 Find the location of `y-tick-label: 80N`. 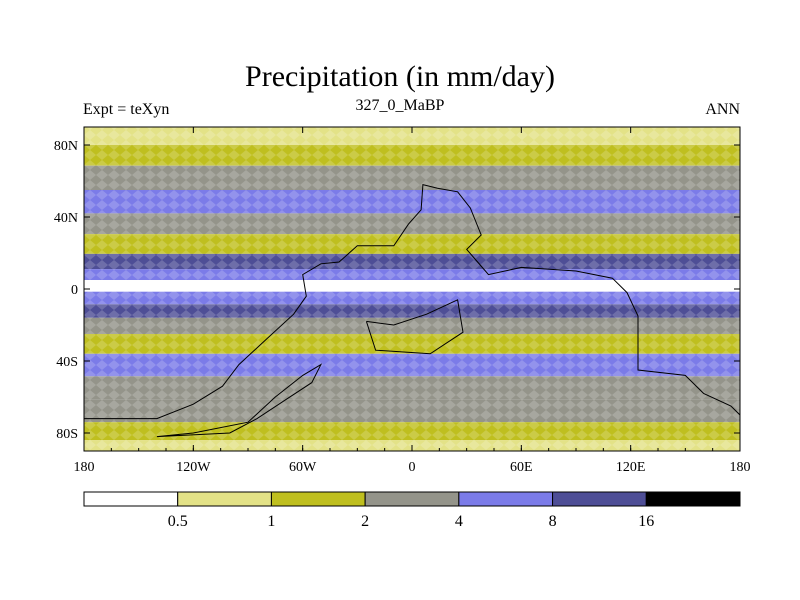

y-tick-label: 80N is located at coordinates (66, 146).